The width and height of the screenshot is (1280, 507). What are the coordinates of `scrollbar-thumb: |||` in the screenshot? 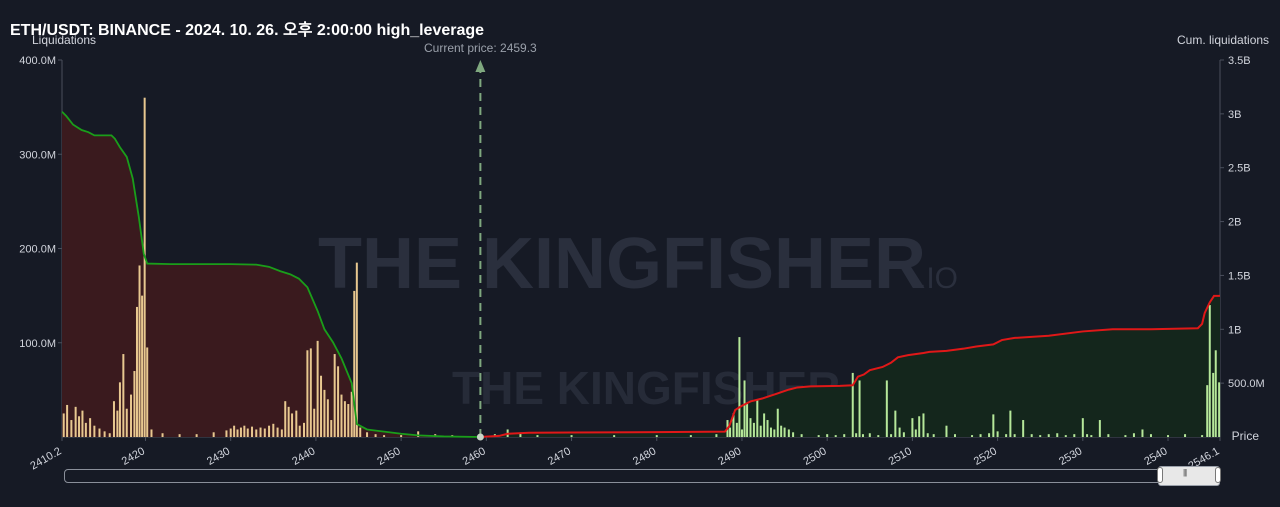 It's located at (1189, 476).